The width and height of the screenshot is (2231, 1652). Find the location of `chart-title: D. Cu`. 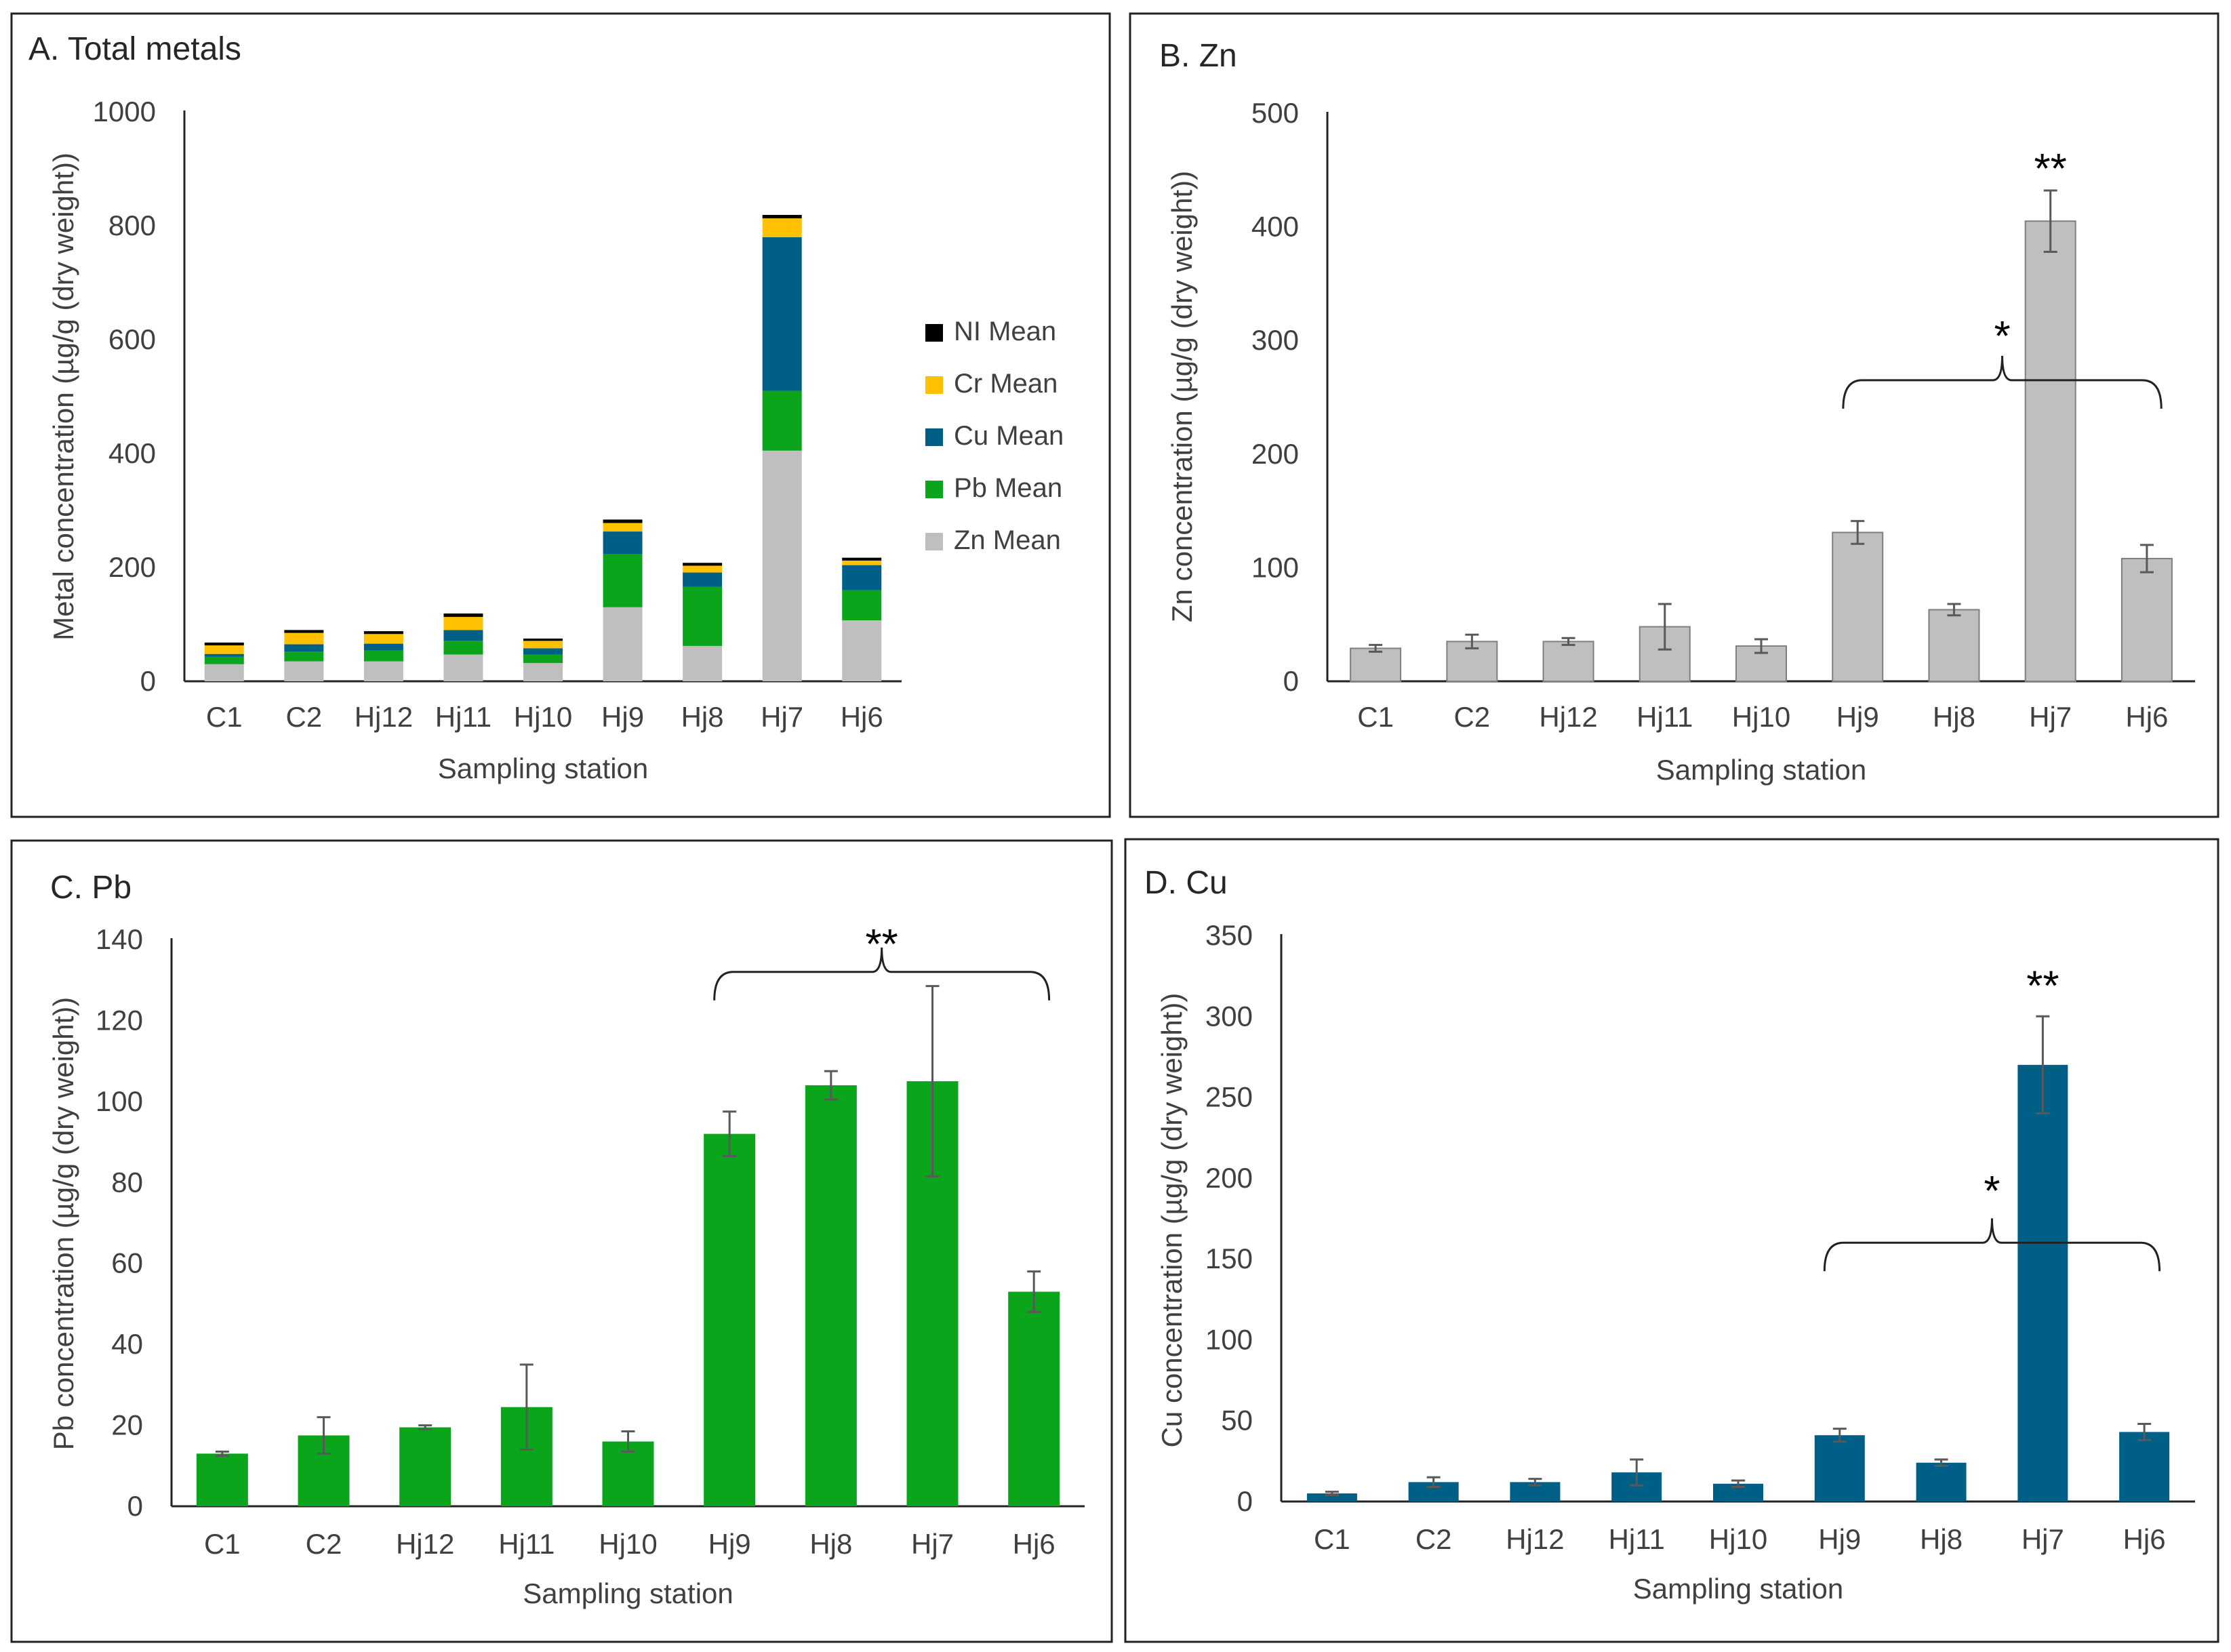

chart-title: D. Cu is located at coordinates (1186, 883).